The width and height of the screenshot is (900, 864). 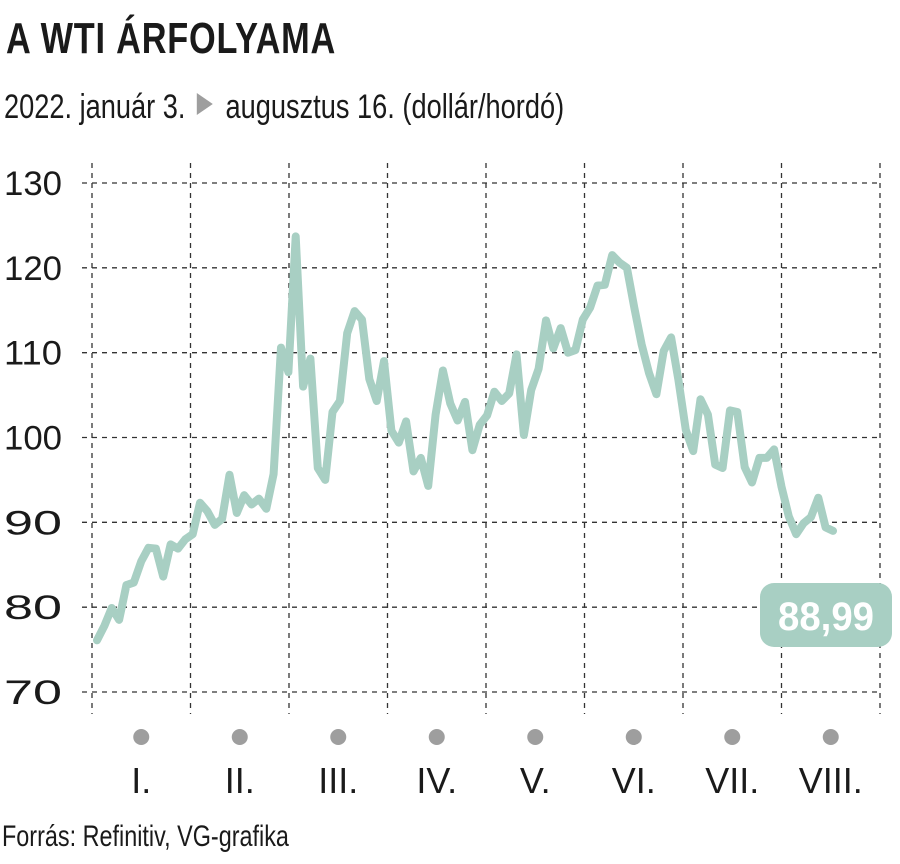 What do you see at coordinates (338, 780) in the screenshot?
I see `month-label: III.` at bounding box center [338, 780].